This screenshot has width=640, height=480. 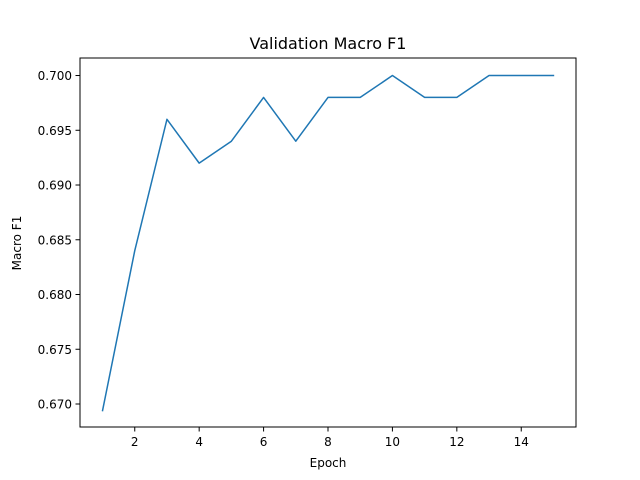 I want to click on x-tick-label: 2, so click(x=135, y=442).